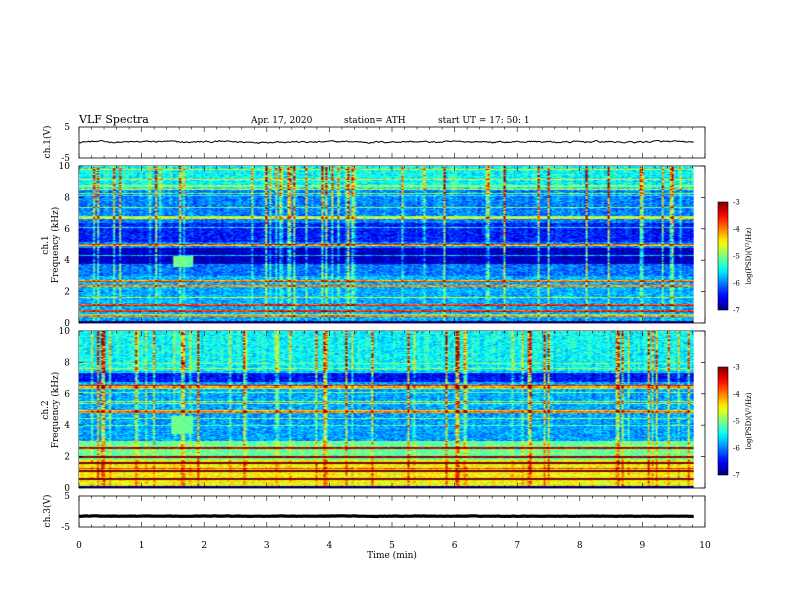 The image size is (792, 612). Describe the element at coordinates (67, 426) in the screenshot. I see `ch2-spectrogram-ytick-label: 4` at that location.